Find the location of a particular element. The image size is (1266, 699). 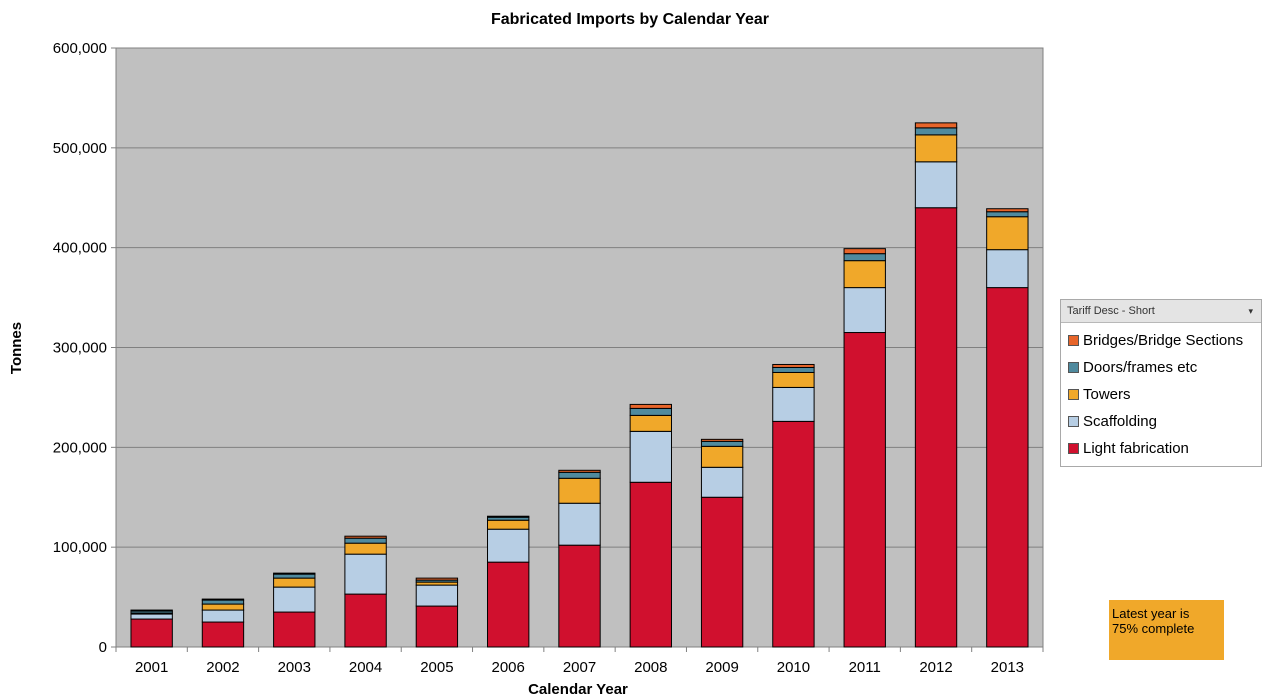

annotation-note: Latest year is 75% complete is located at coordinates (1166, 630).